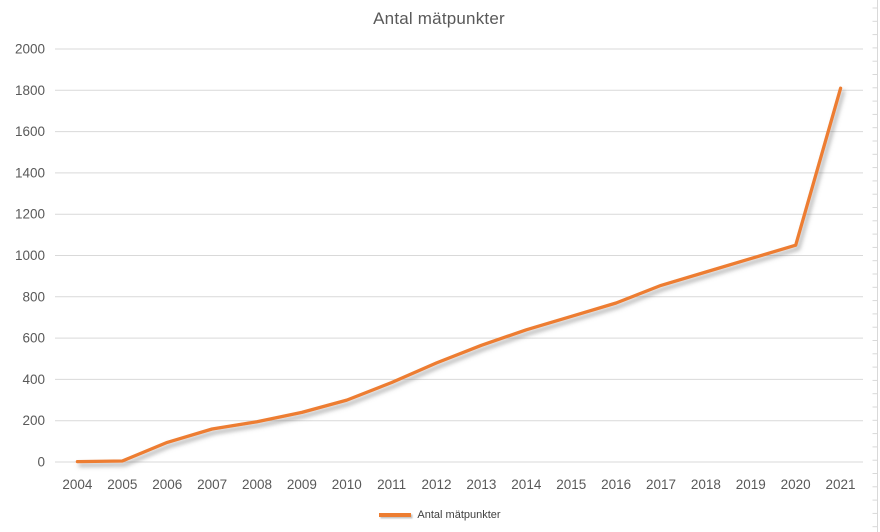  Describe the element at coordinates (167, 484) in the screenshot. I see `x-tick-label: 2006` at that location.